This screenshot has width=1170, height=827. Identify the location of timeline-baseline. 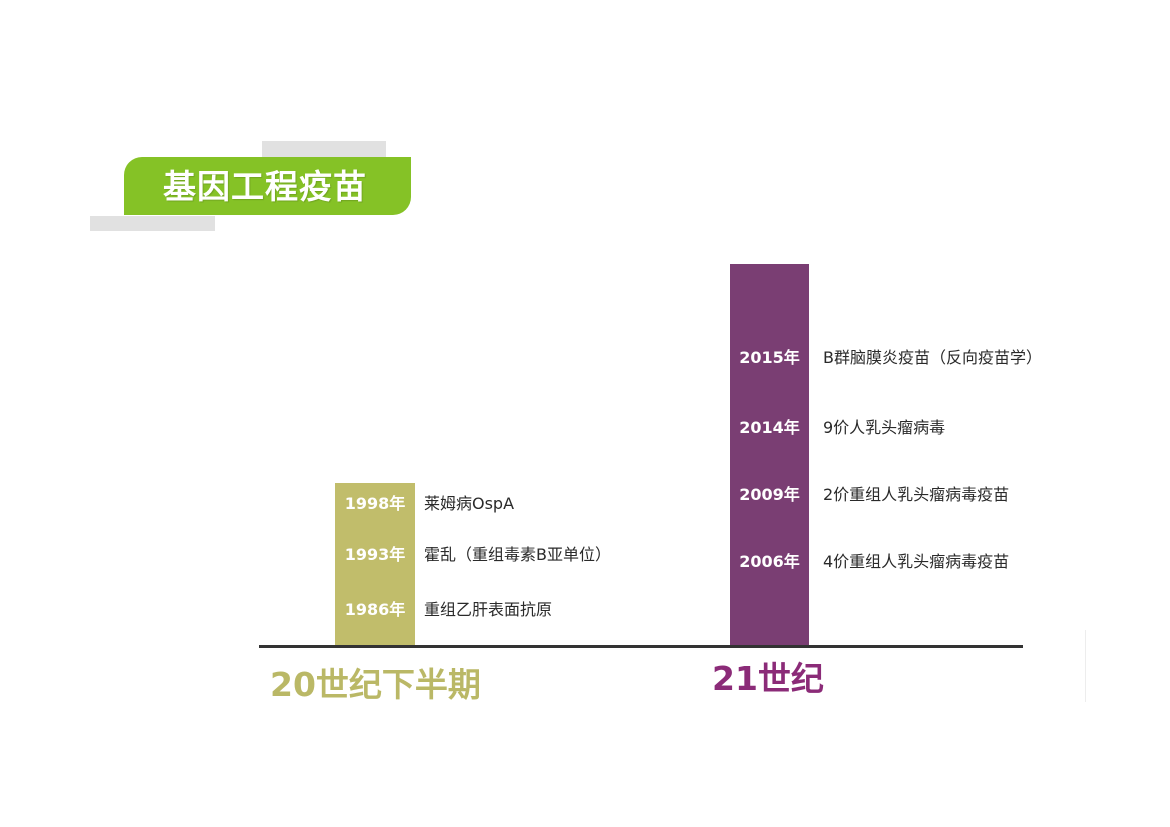
(641, 646).